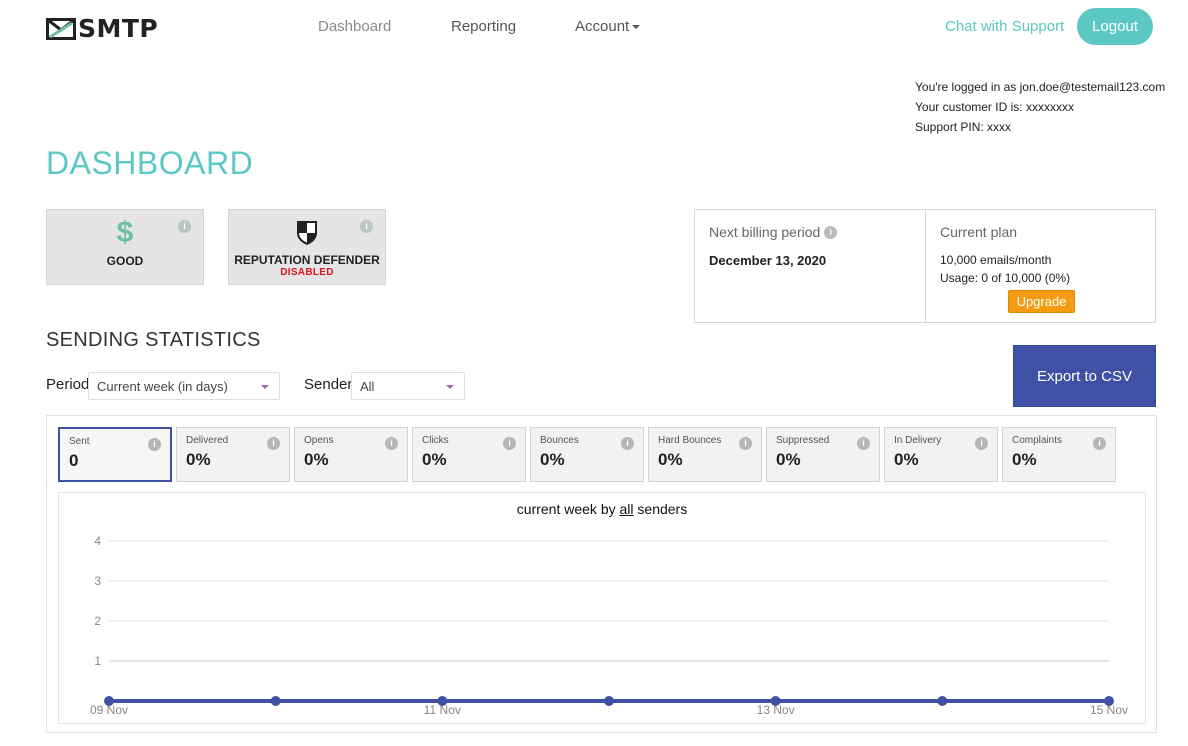  What do you see at coordinates (307, 272) in the screenshot?
I see `reputation-defender-status: DISABLED` at bounding box center [307, 272].